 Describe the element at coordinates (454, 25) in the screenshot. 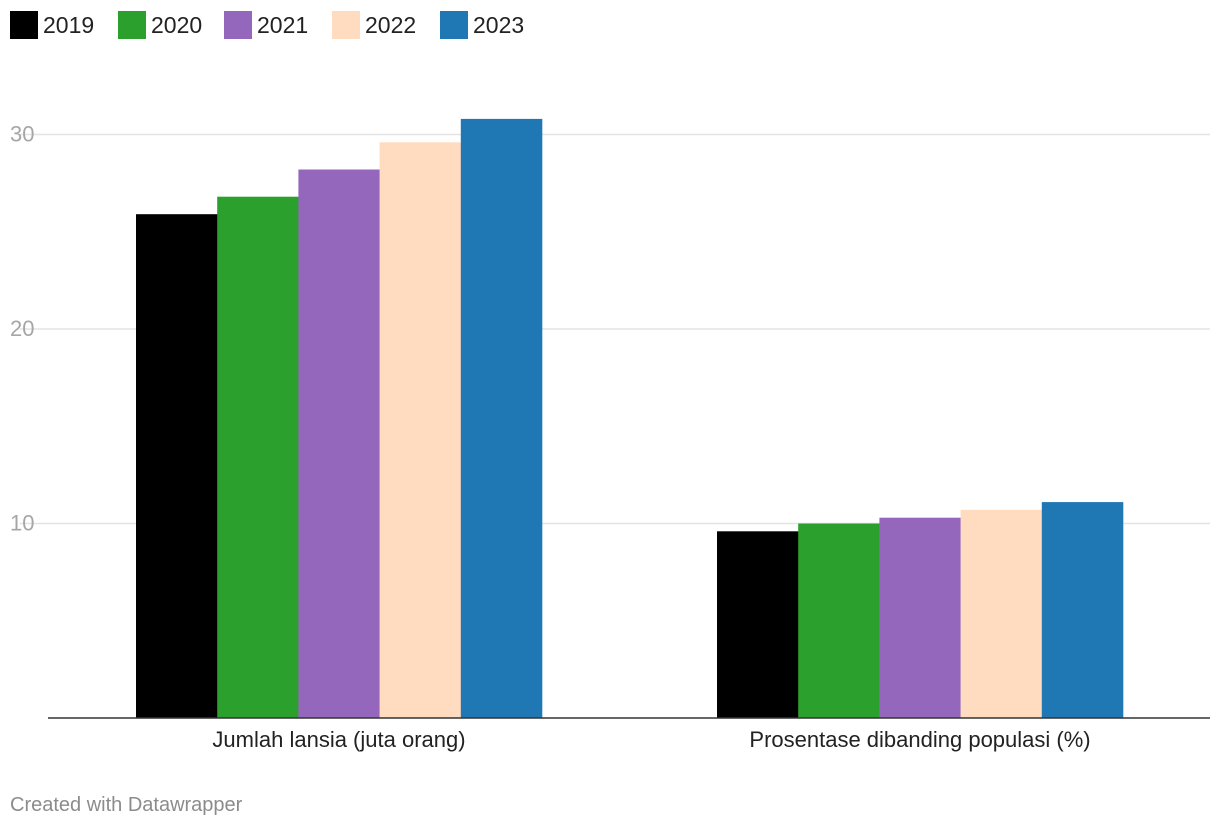

I see `legend-swatch-2023` at that location.